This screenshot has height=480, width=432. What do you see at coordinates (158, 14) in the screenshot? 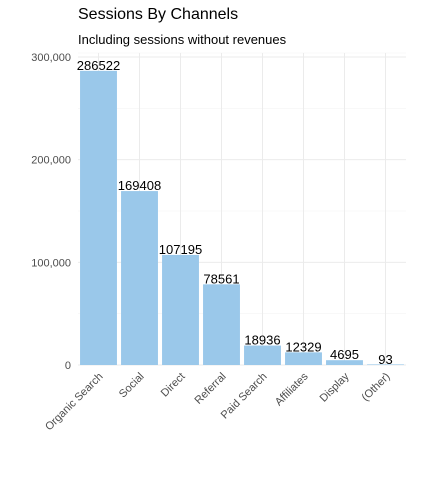
I see `chart-title: Sessions By Channels` at bounding box center [158, 14].